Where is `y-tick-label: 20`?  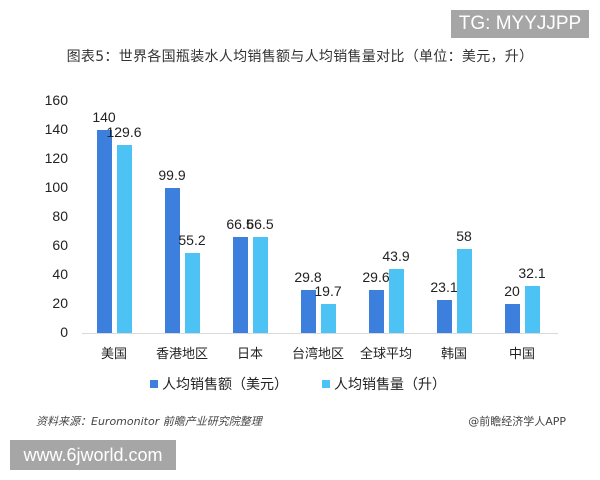 y-tick-label: 20 is located at coordinates (60, 303).